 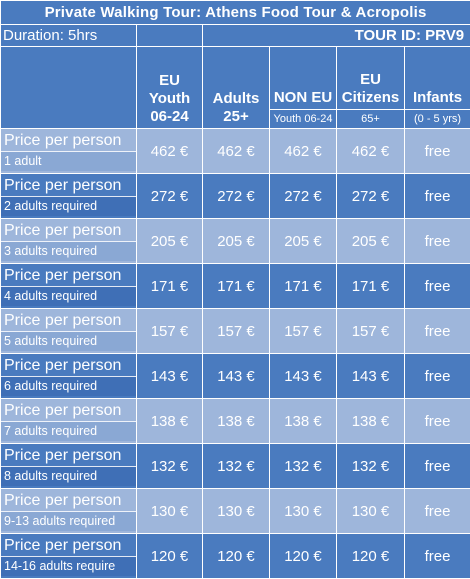 What do you see at coordinates (68, 296) in the screenshot?
I see `row-sublabel: 4 adults required` at bounding box center [68, 296].